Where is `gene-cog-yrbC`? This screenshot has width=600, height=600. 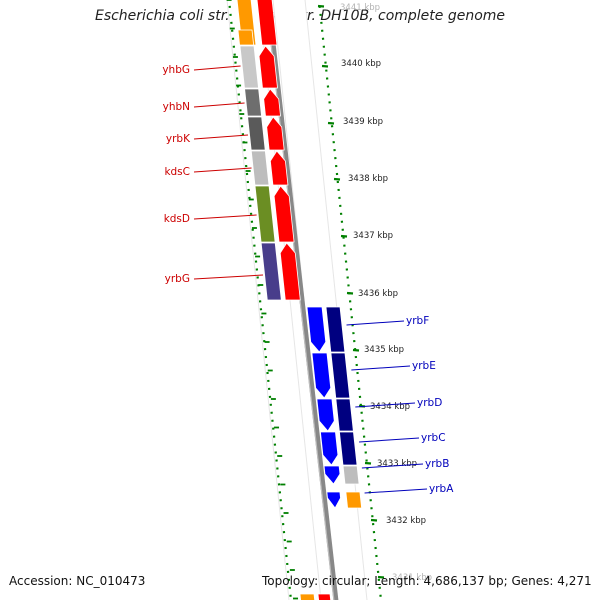
gene-cog-yrbC is located at coordinates (348, 448).